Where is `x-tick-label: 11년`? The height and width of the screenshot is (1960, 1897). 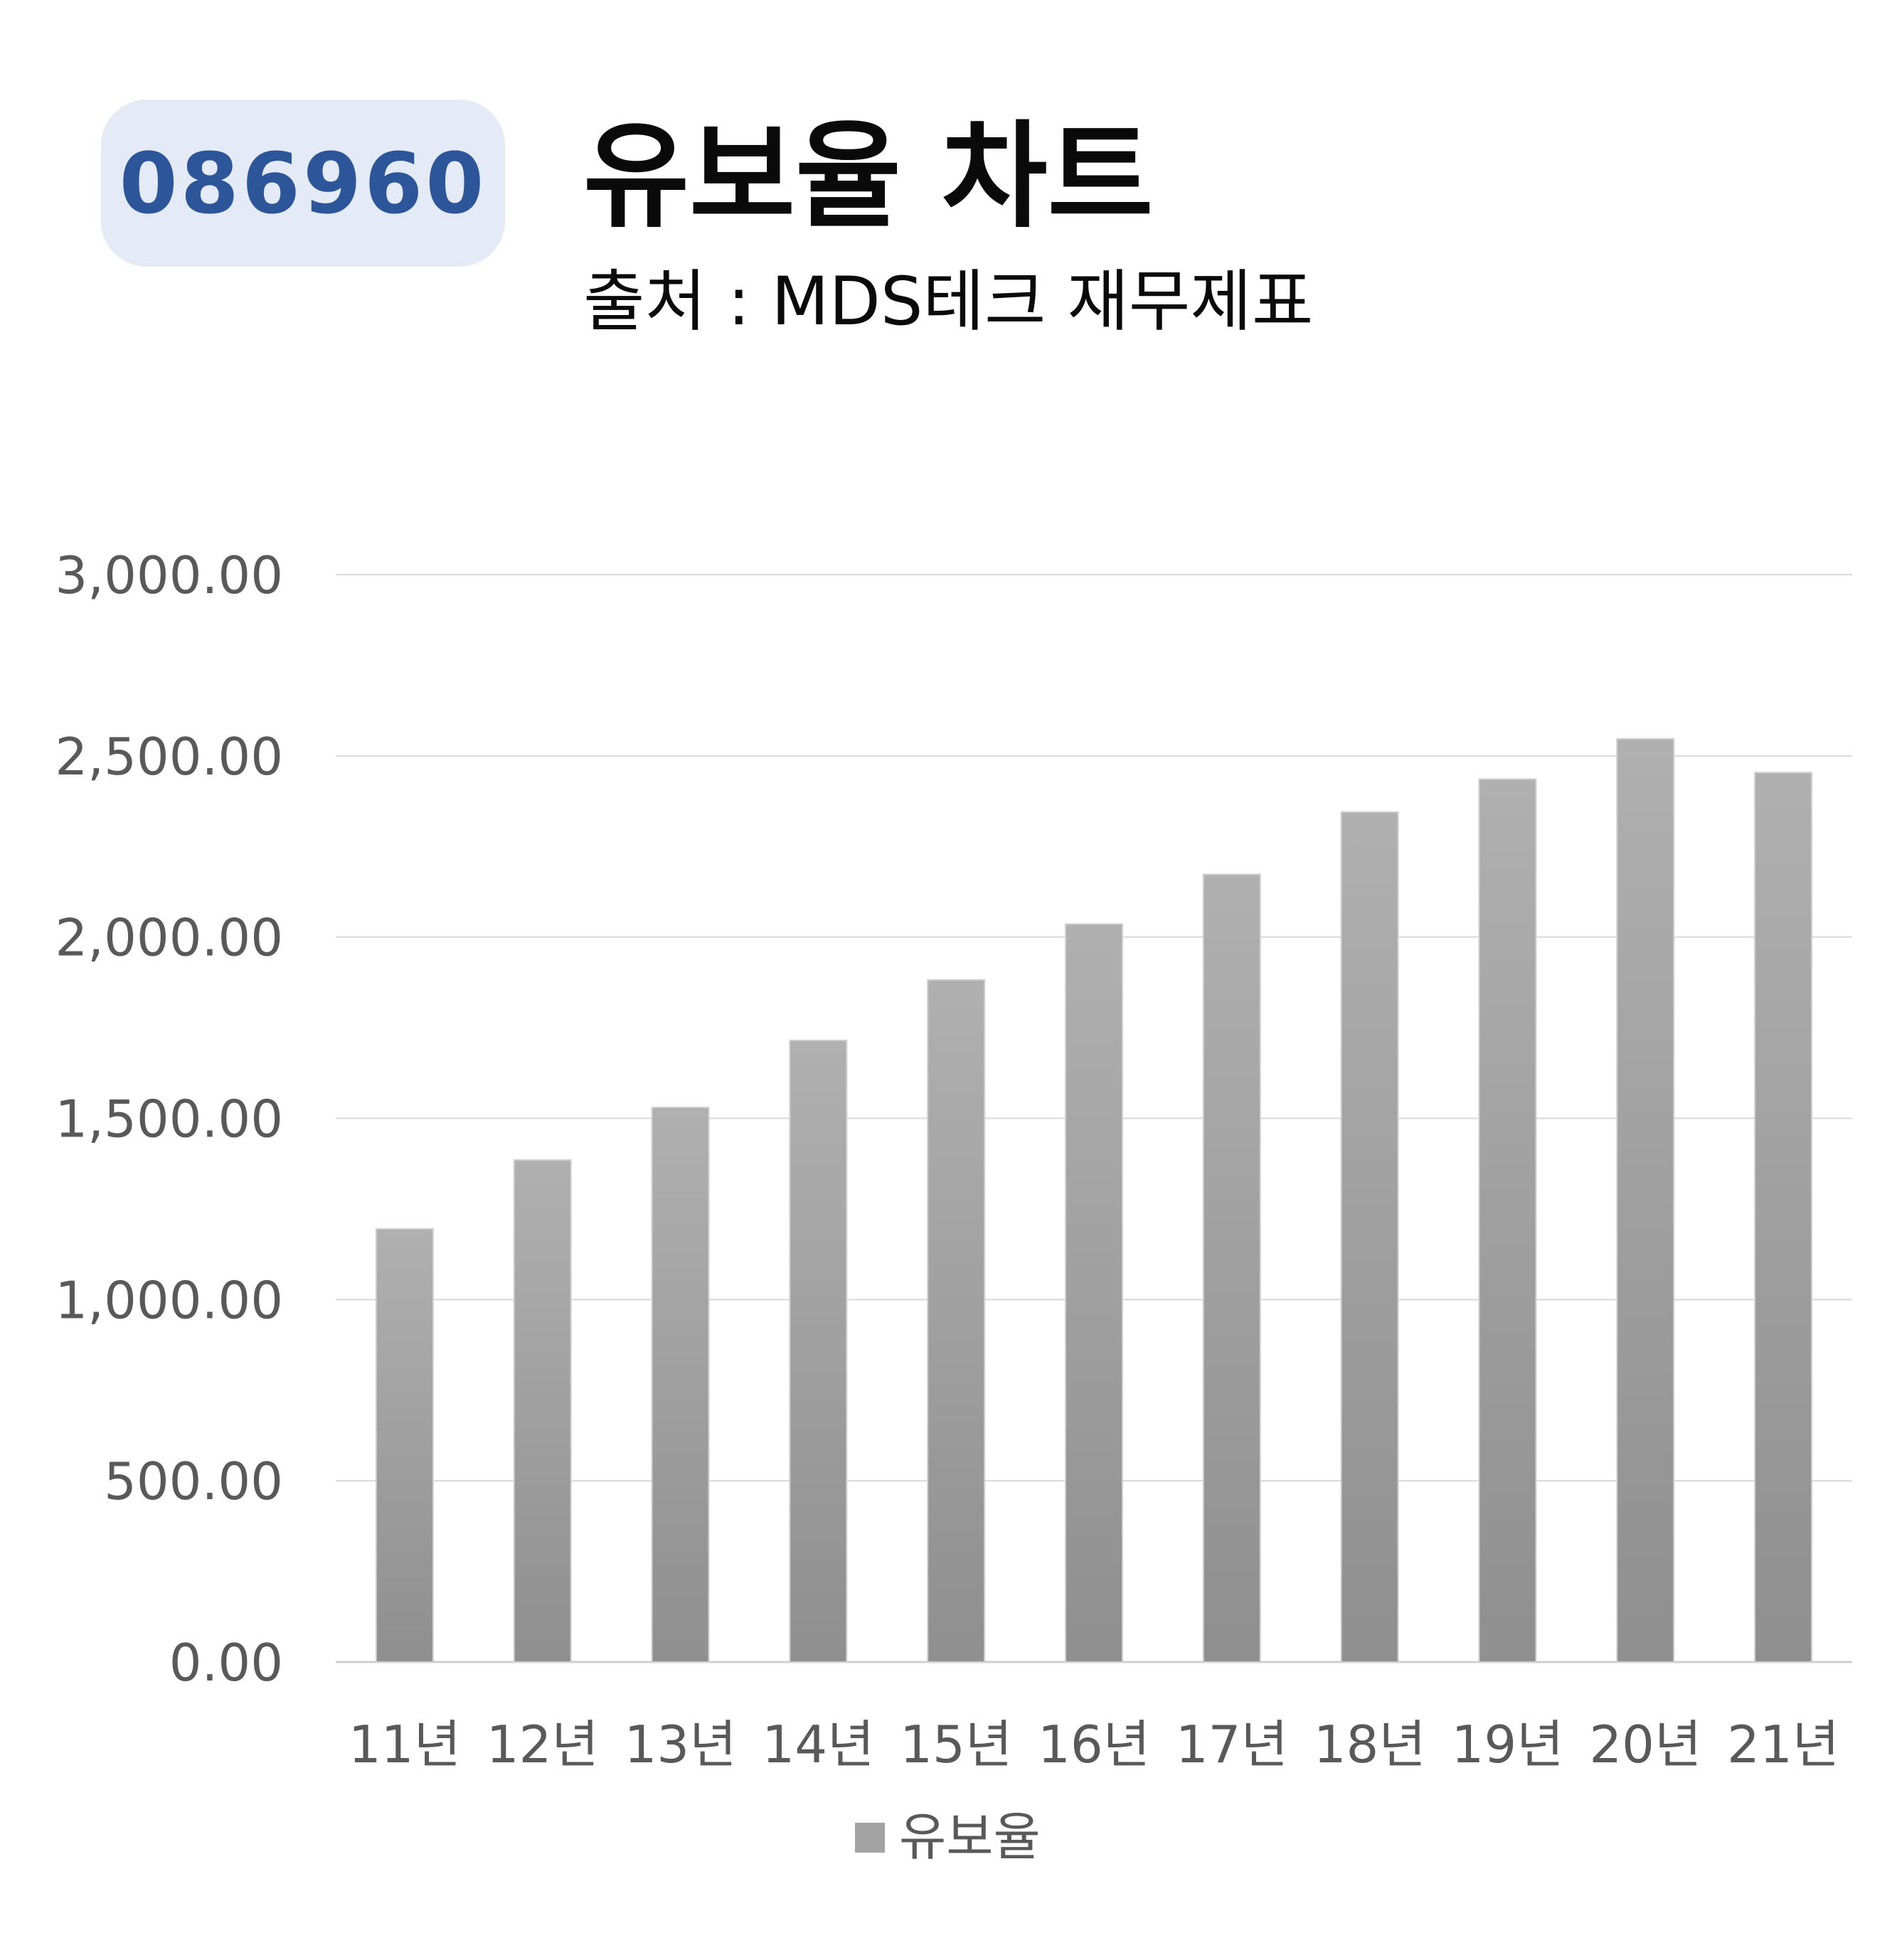
x-tick-label: 11년 is located at coordinates (405, 1744).